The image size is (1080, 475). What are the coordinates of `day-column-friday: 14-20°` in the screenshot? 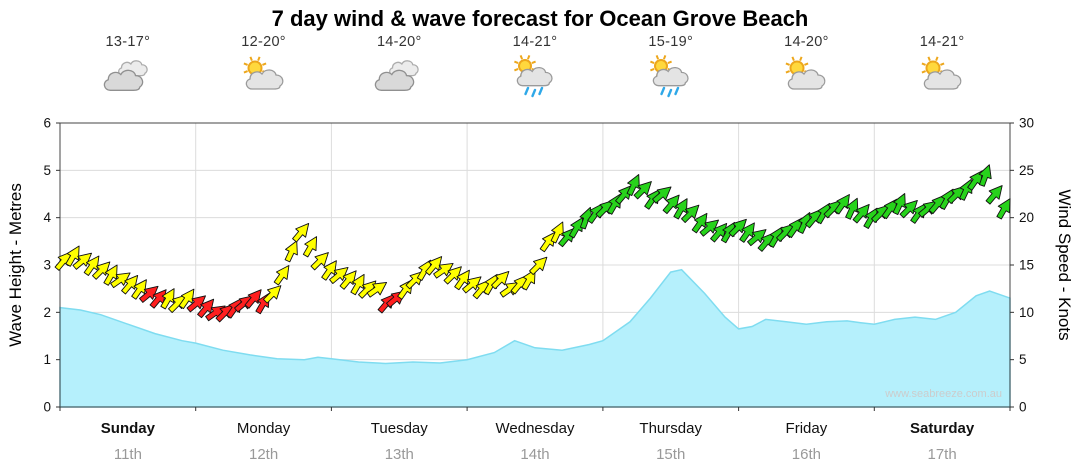 It's located at (806, 69).